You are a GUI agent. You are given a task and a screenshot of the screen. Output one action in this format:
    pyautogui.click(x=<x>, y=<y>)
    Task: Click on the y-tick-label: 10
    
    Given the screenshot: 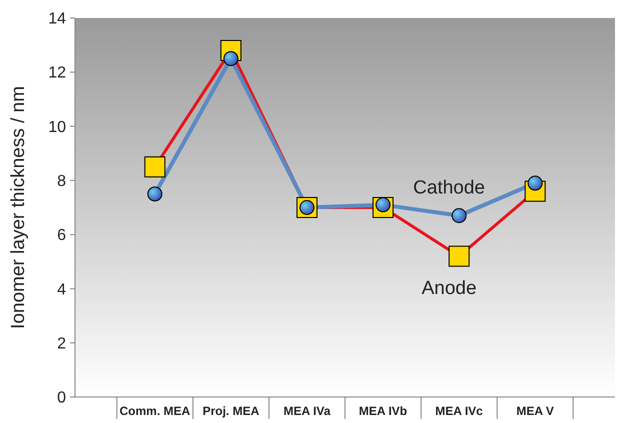 What is the action you would take?
    pyautogui.click(x=57, y=127)
    